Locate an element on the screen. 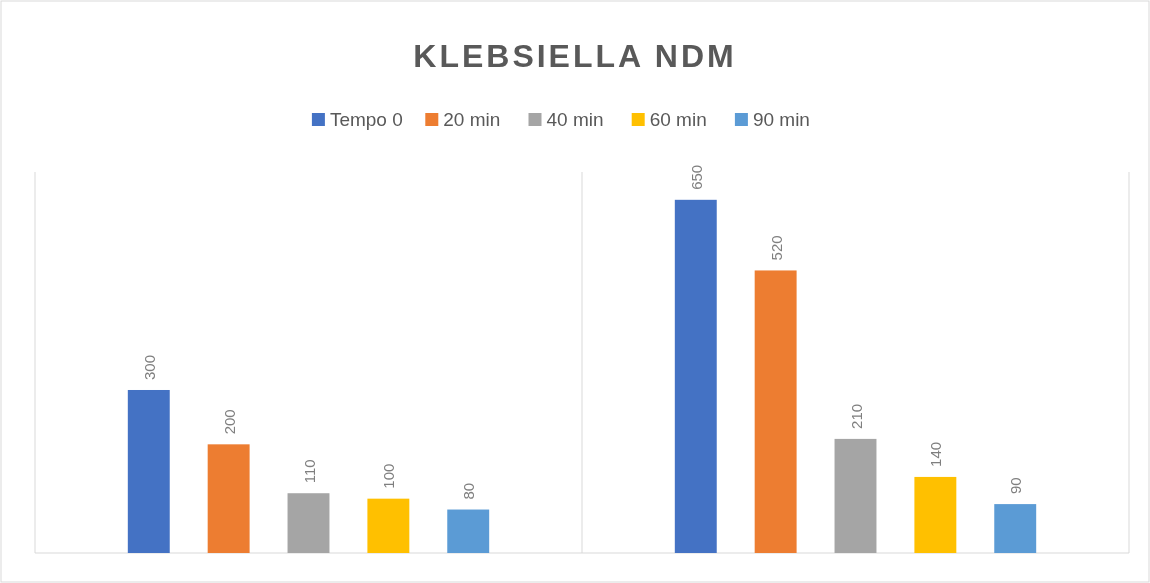  data-label: 210 is located at coordinates (856, 416).